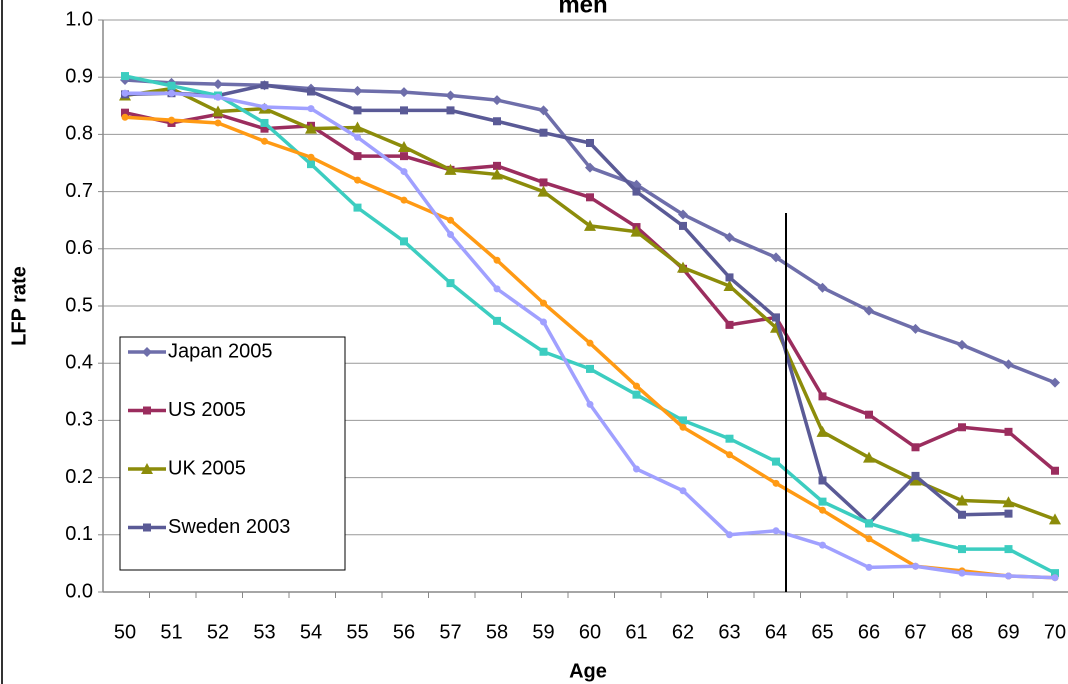  Describe the element at coordinates (636, 632) in the screenshot. I see `x-tick-label: 61` at that location.